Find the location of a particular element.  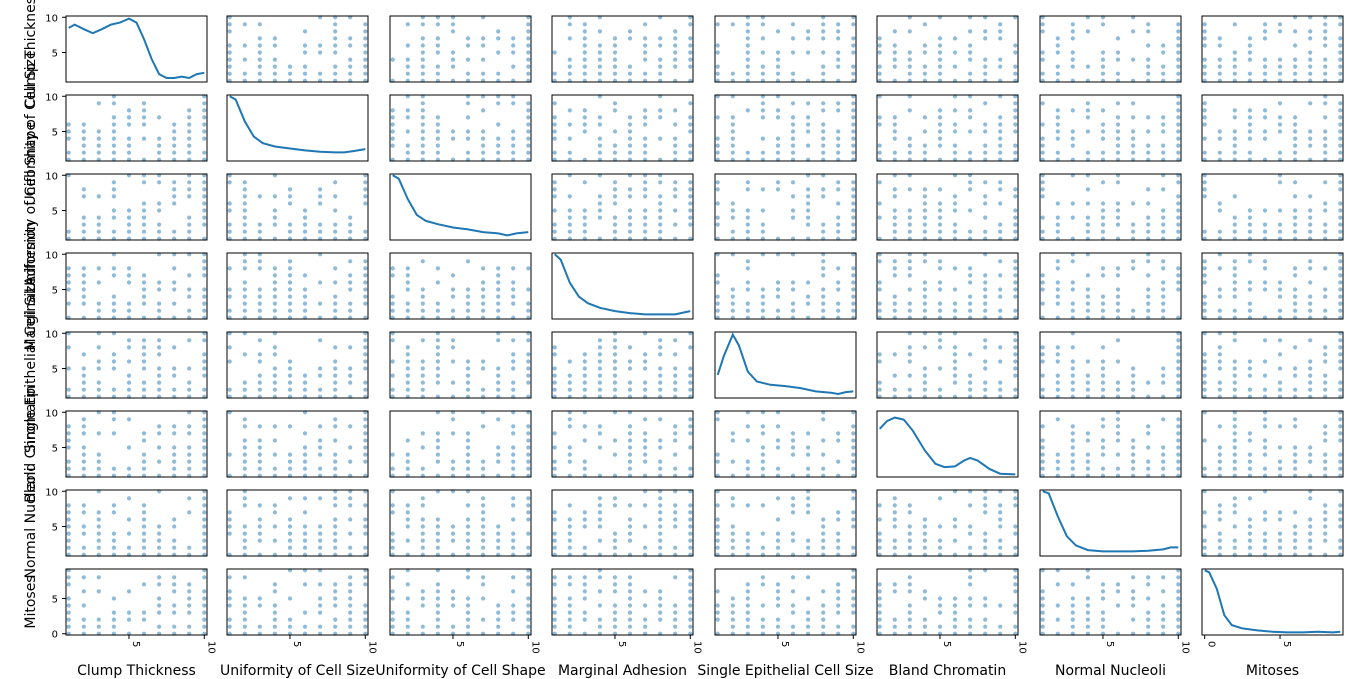

y-axis-label-single-epithelial-cell-size: Single Epithelial Cell Size is located at coordinates (31, 365).